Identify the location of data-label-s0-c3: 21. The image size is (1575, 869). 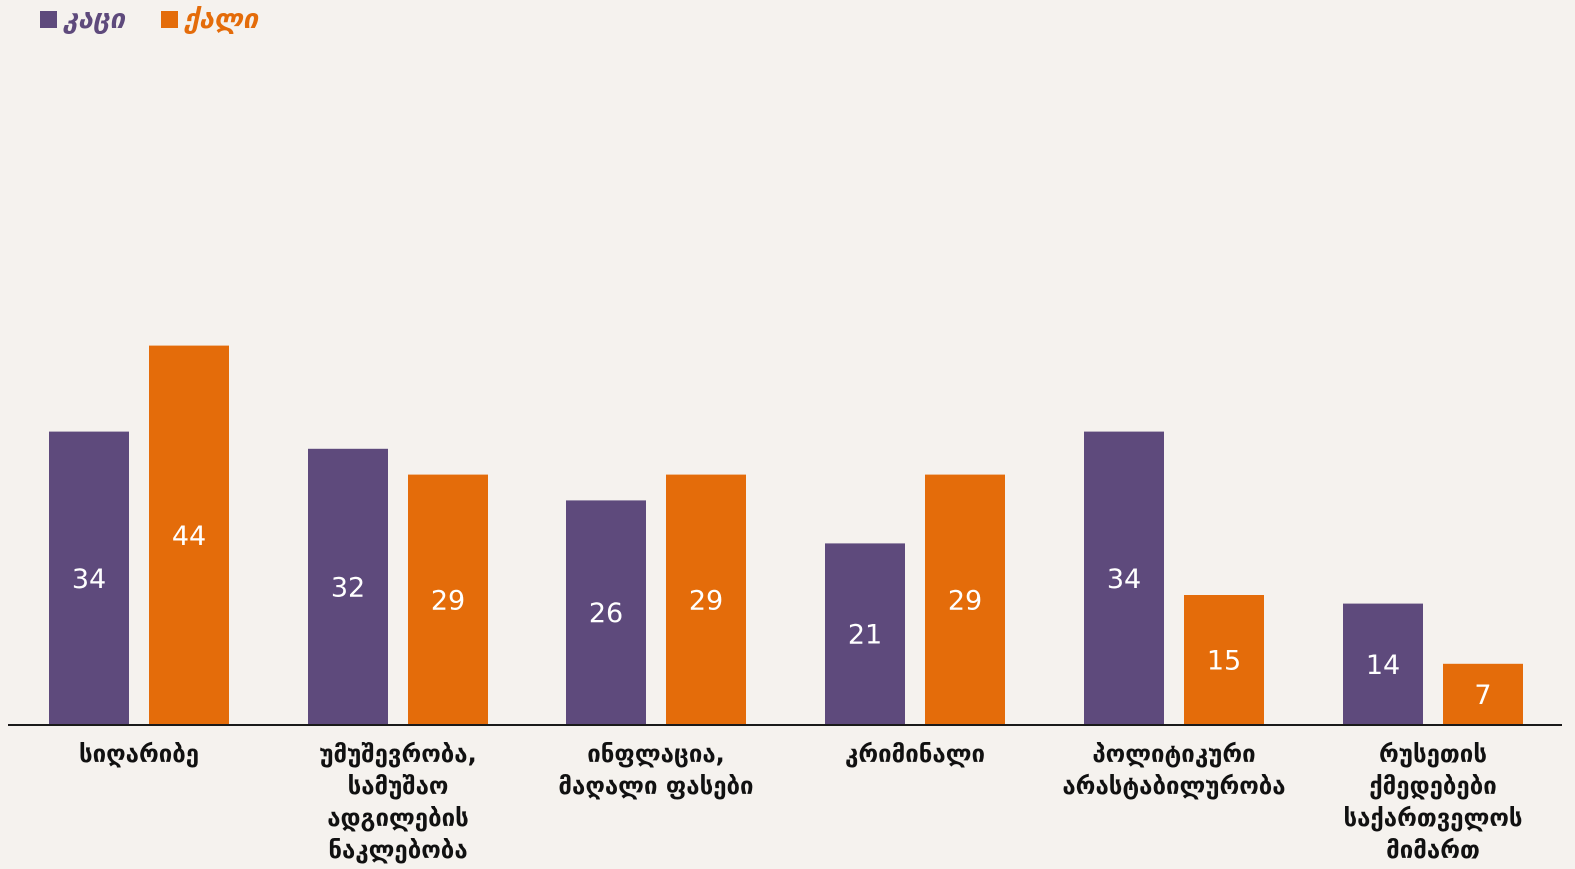
(865, 635).